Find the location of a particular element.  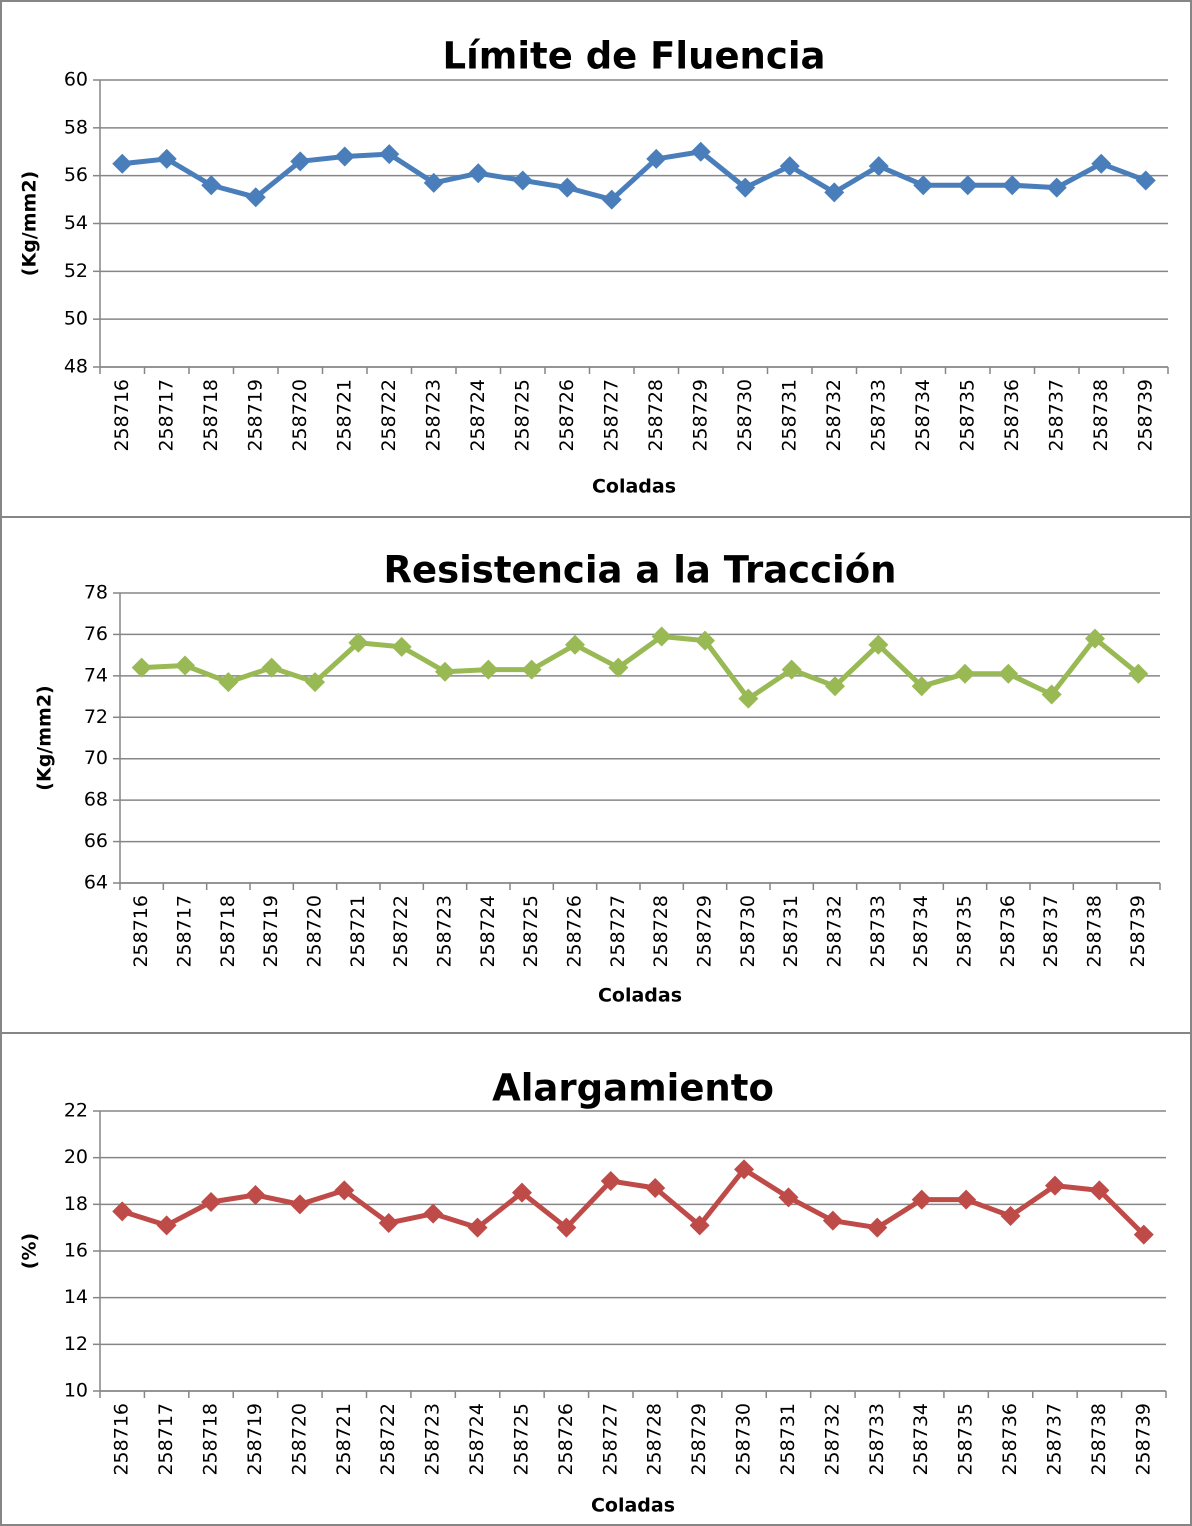

y-tick-label: 76 is located at coordinates (96, 634).